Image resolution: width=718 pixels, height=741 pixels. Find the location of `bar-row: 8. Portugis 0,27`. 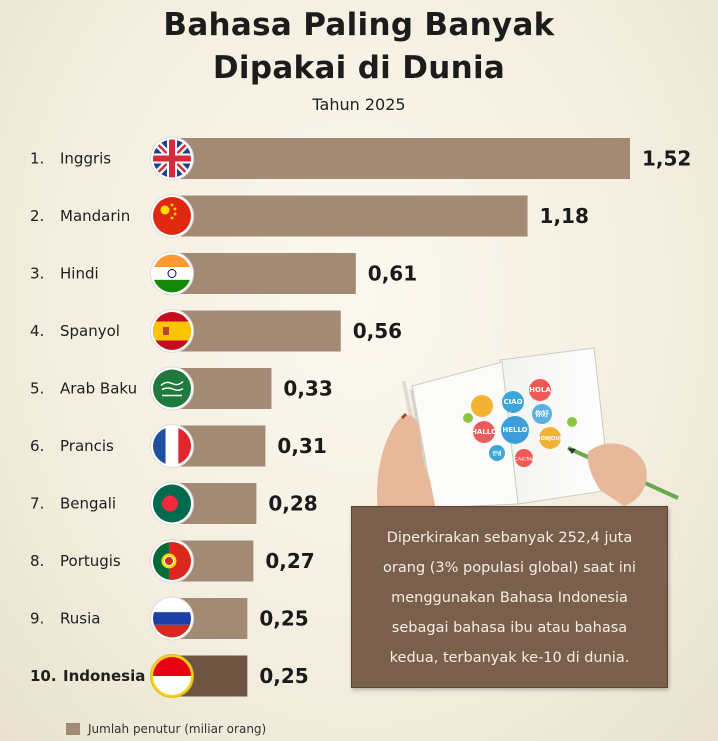

bar-row: 8. Portugis 0,27 is located at coordinates (172, 561).